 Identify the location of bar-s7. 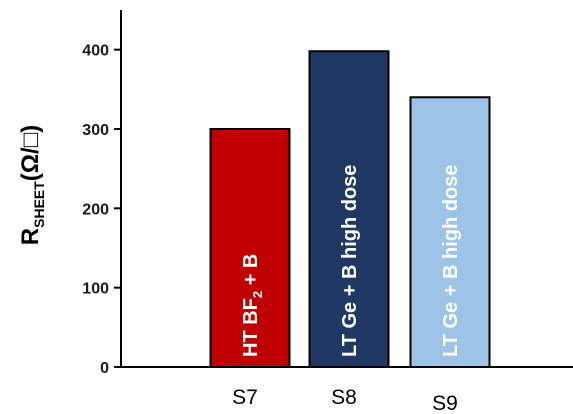
(250, 248).